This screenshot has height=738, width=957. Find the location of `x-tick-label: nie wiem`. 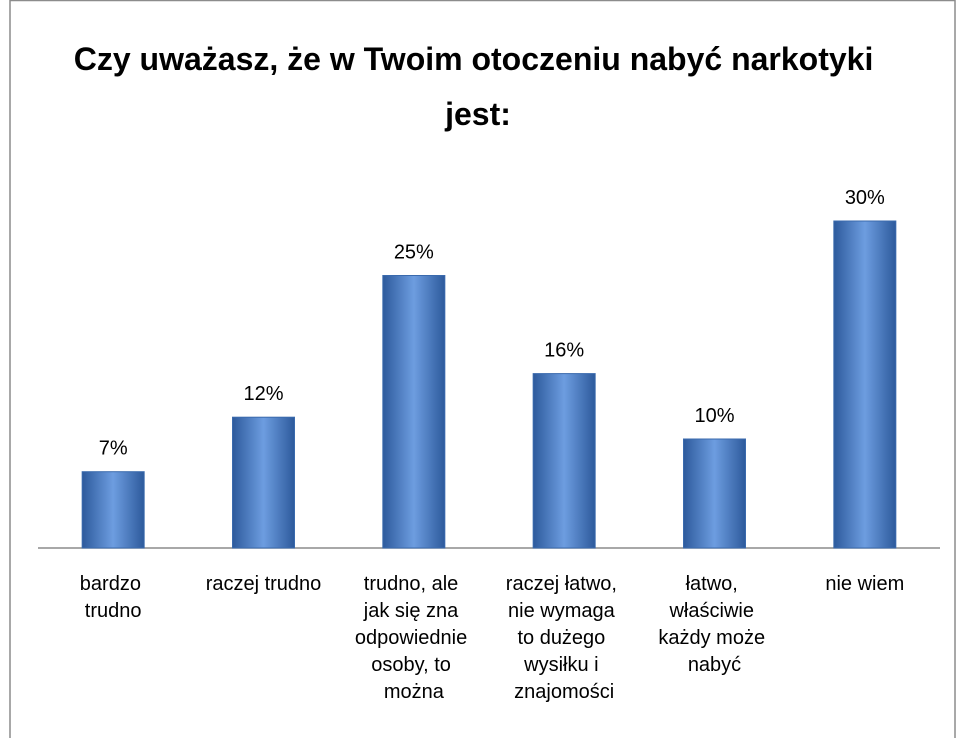

x-tick-label: nie wiem is located at coordinates (864, 584).